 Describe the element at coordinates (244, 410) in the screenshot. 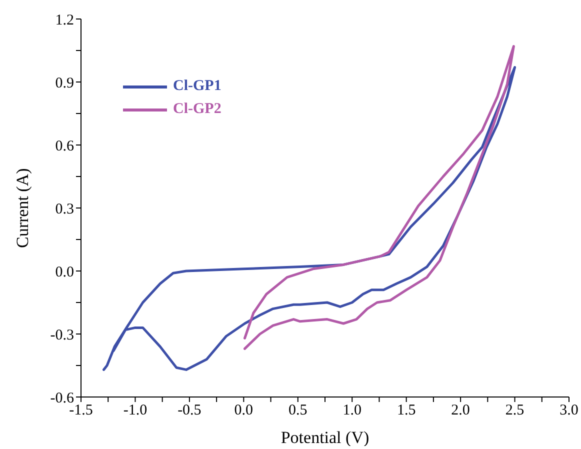

I see `x-tick-label: 0.0` at that location.